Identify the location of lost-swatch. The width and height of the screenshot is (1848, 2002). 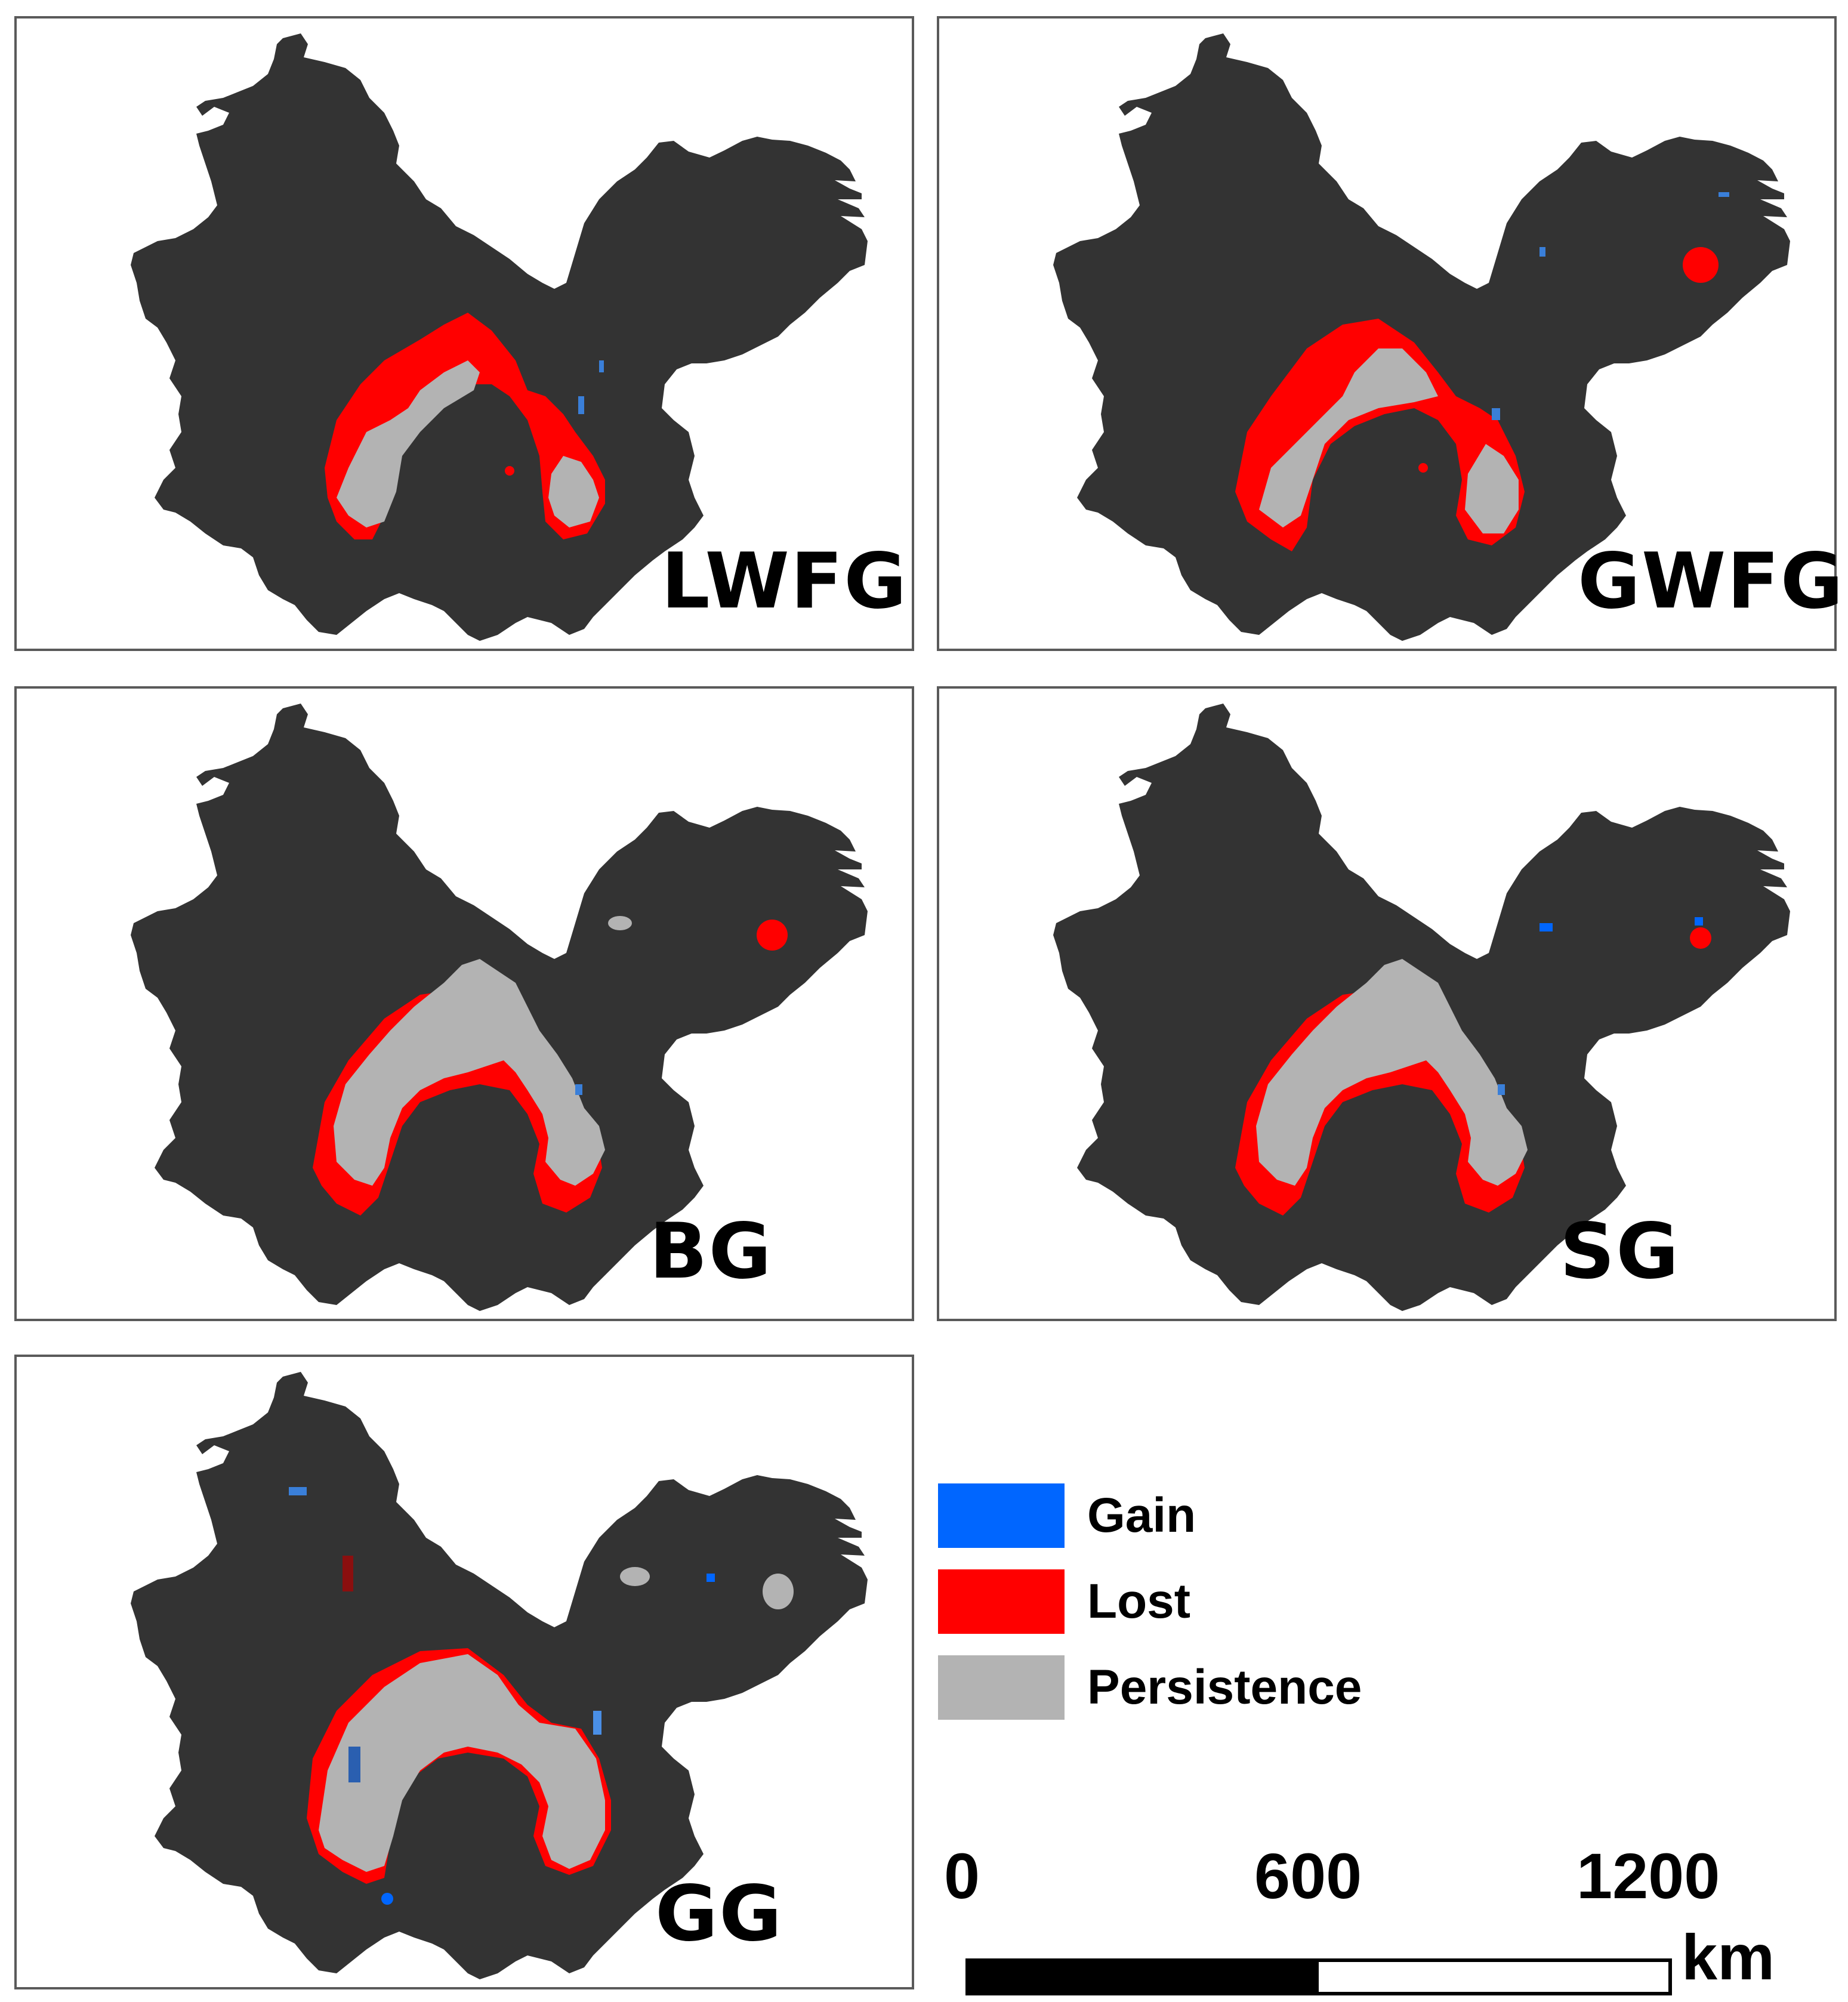
(1002, 1602).